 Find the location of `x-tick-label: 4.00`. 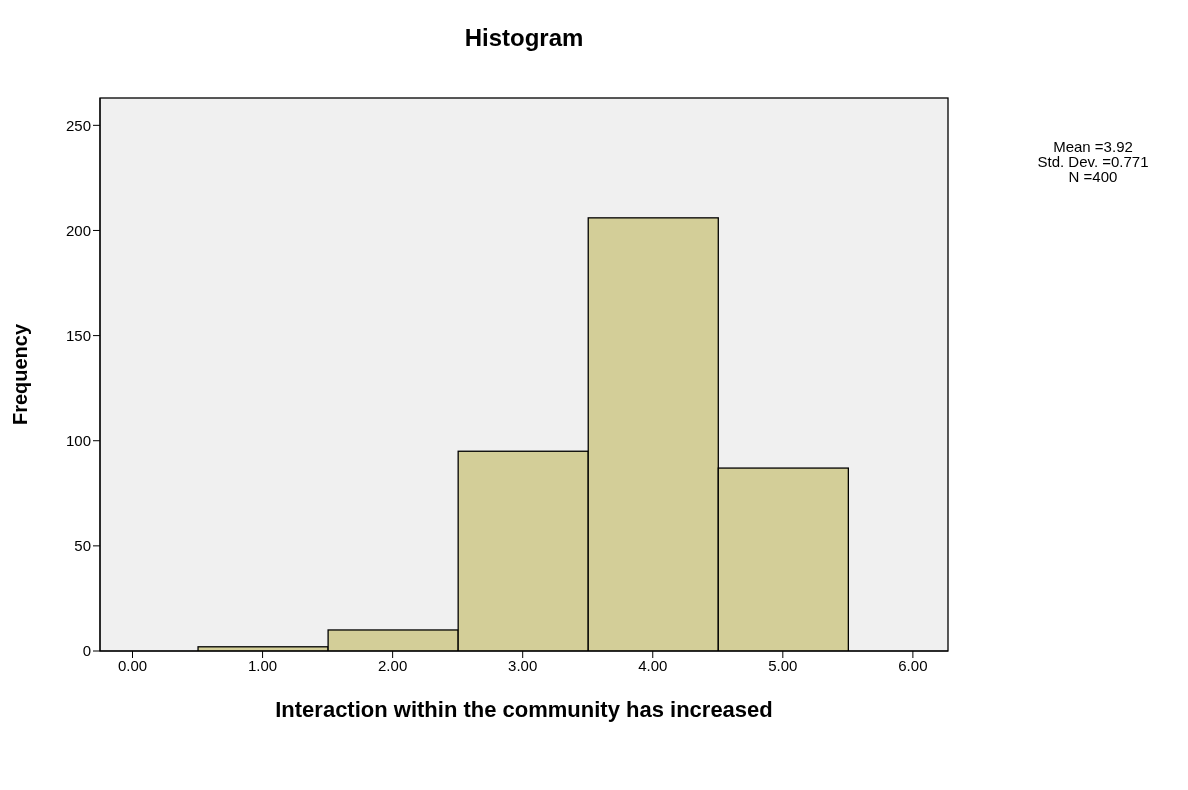

x-tick-label: 4.00 is located at coordinates (653, 665).